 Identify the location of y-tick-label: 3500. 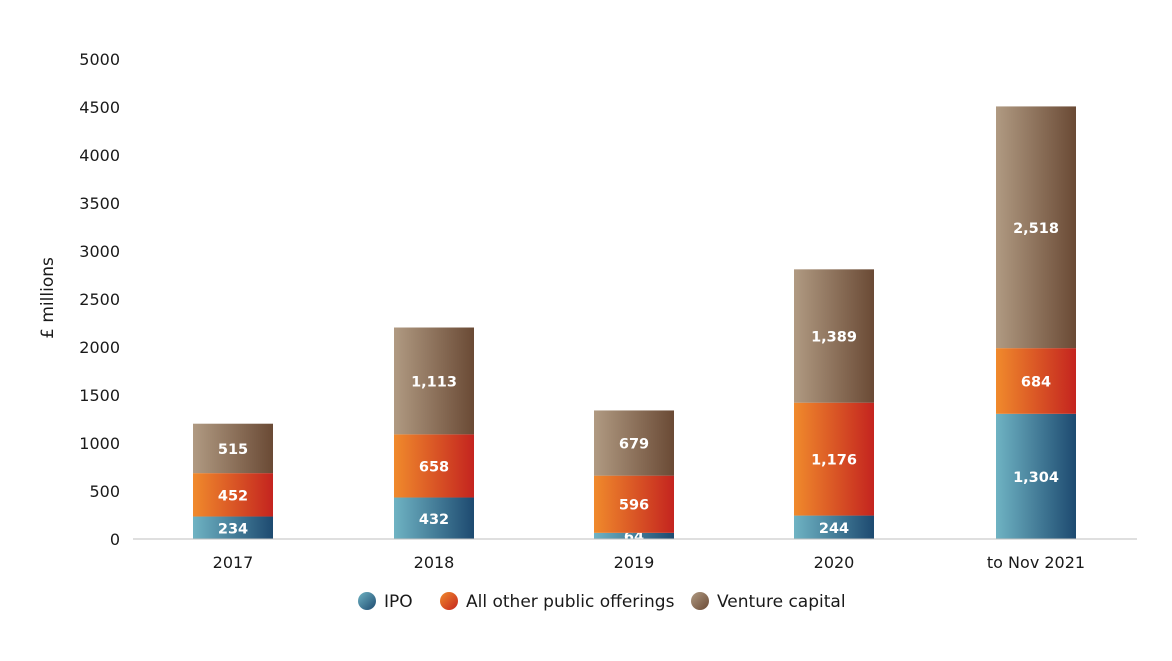
(99, 203).